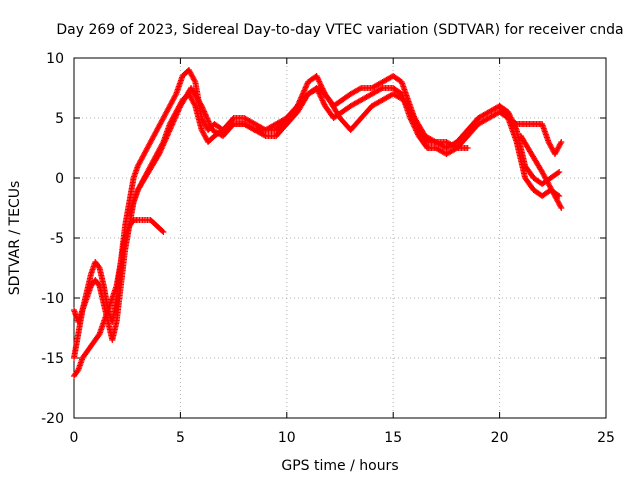 The image size is (640, 480). Describe the element at coordinates (298, 151) in the screenshot. I see `series-track-d` at that location.